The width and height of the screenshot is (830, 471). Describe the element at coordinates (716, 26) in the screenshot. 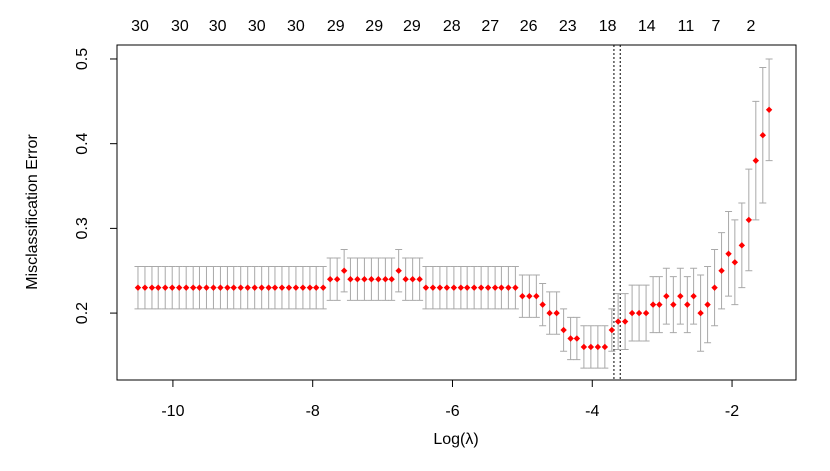

I see `top-label: 7` at that location.